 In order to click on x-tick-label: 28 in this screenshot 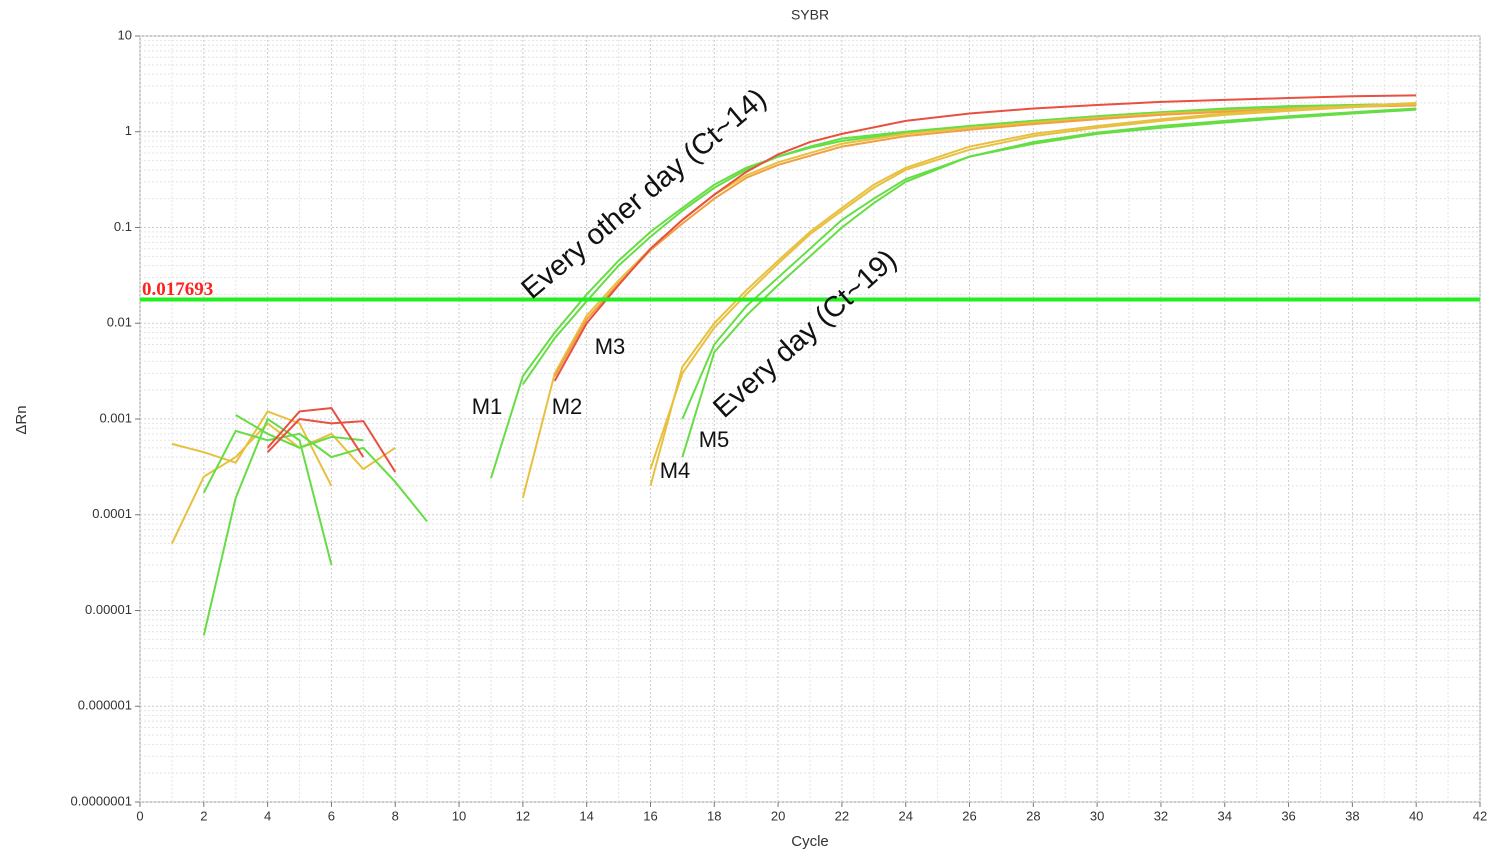, I will do `click(1033, 815)`.